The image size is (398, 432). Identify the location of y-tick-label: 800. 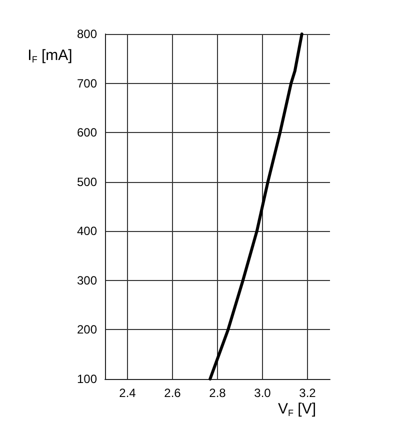
(87, 34).